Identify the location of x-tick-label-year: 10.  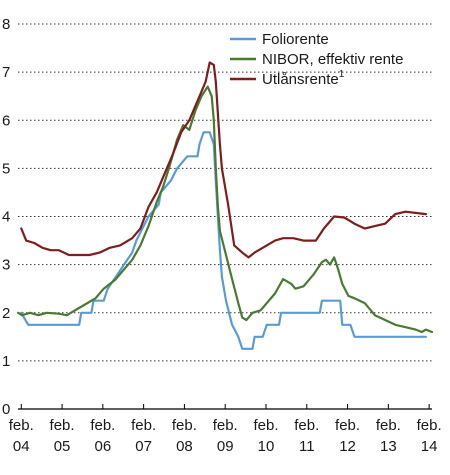
(266, 446).